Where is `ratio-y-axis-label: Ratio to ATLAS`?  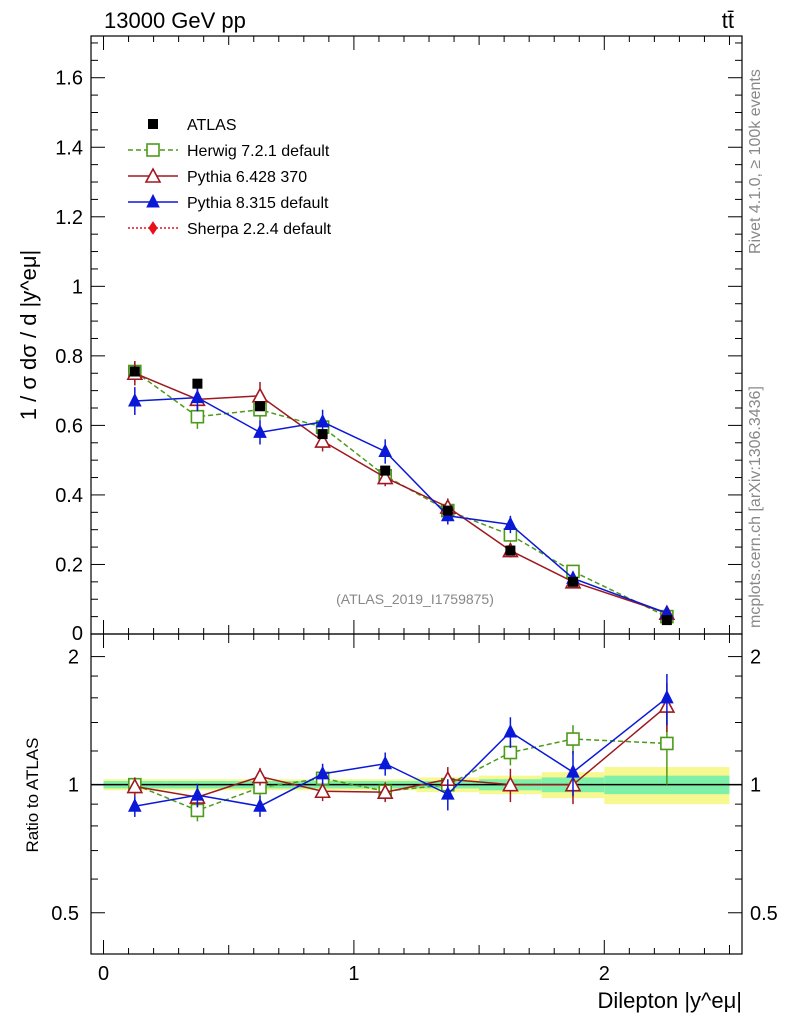 ratio-y-axis-label: Ratio to ATLAS is located at coordinates (32, 795).